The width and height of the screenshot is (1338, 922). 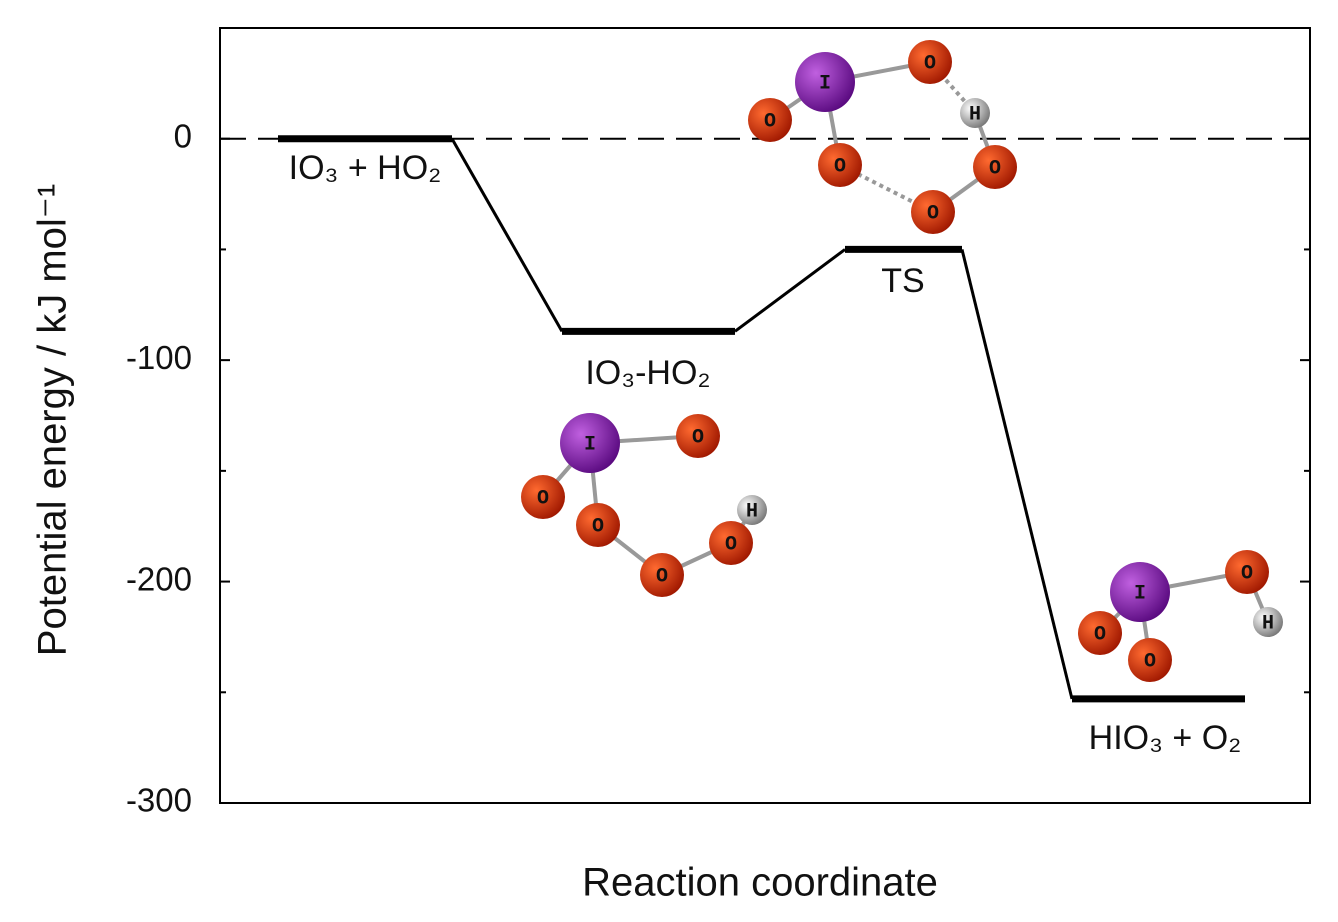 I want to click on y-tick-label: -300, so click(x=159, y=800).